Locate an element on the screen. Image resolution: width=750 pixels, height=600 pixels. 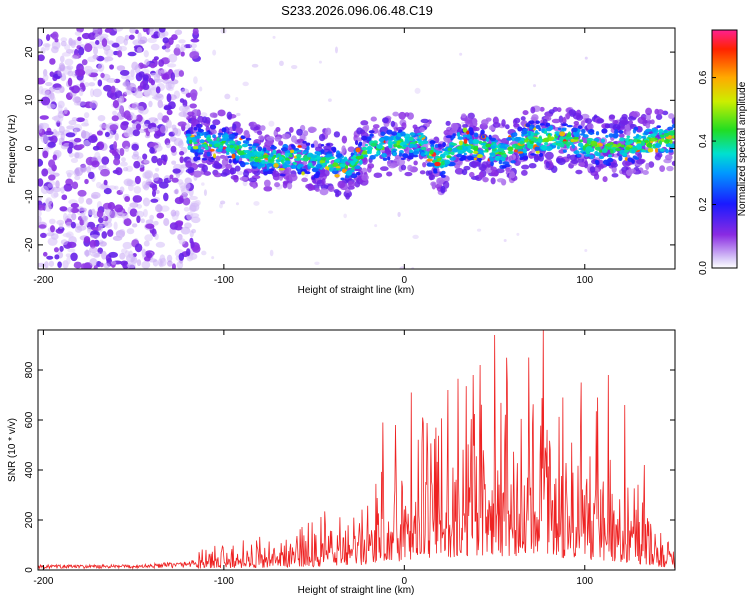
y-tick-label: 800 is located at coordinates (29, 369).